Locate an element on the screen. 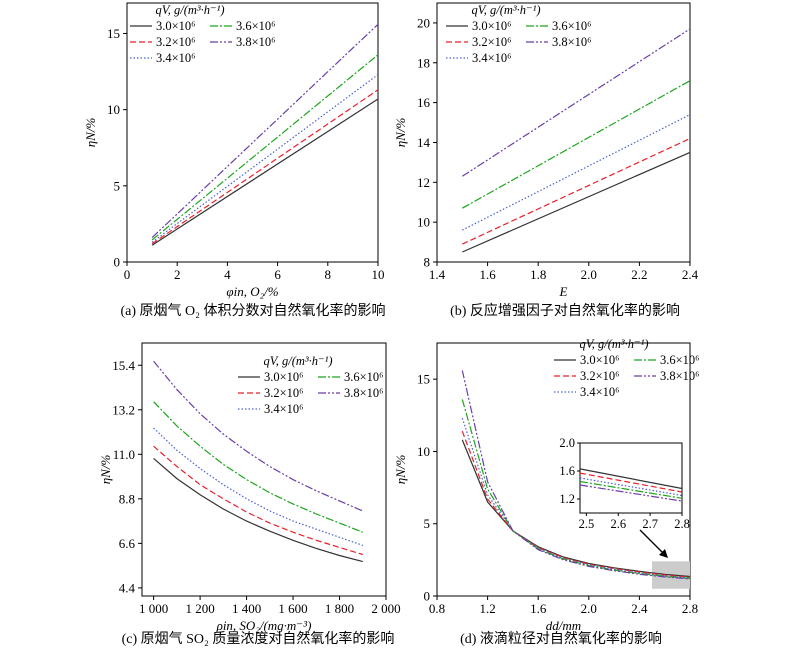 Image resolution: width=800 pixels, height=653 pixels. zoom-arrow-head is located at coordinates (663, 553).